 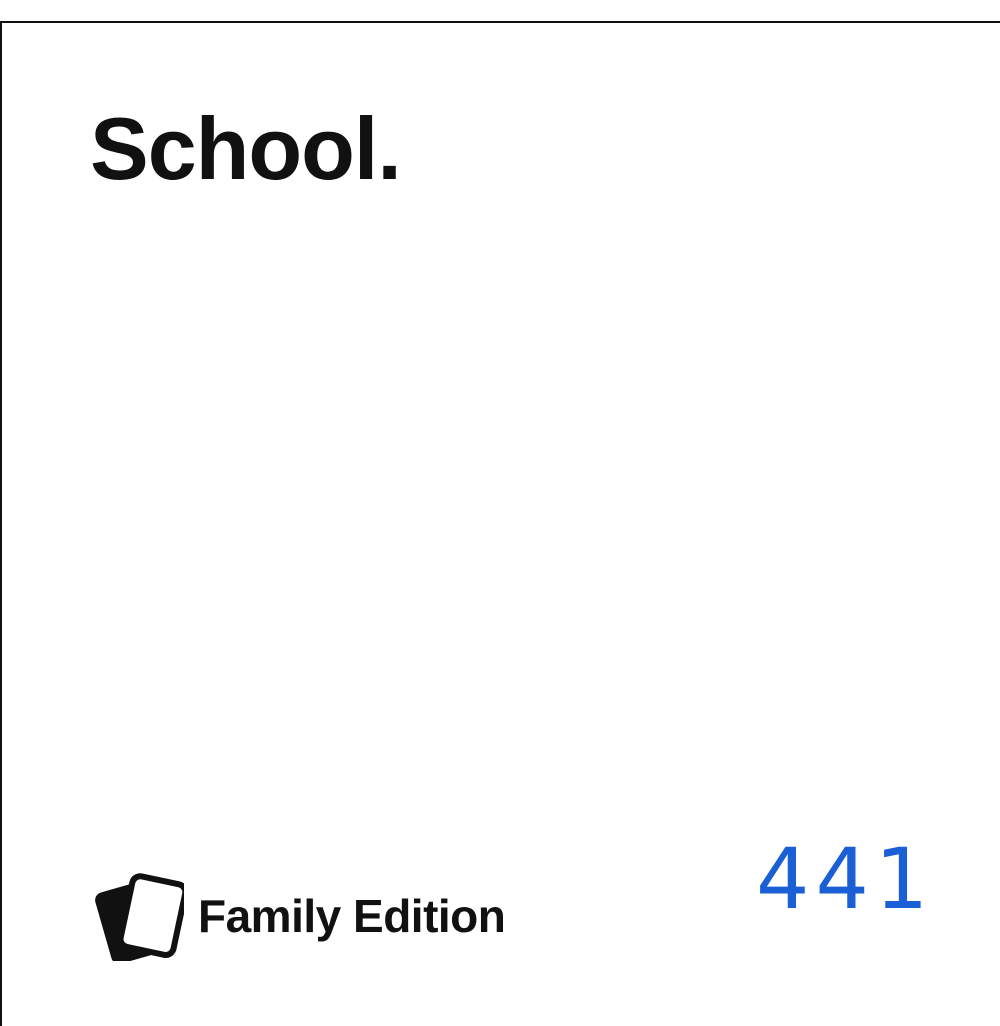 I want to click on brand: Family Edition, so click(x=299, y=916).